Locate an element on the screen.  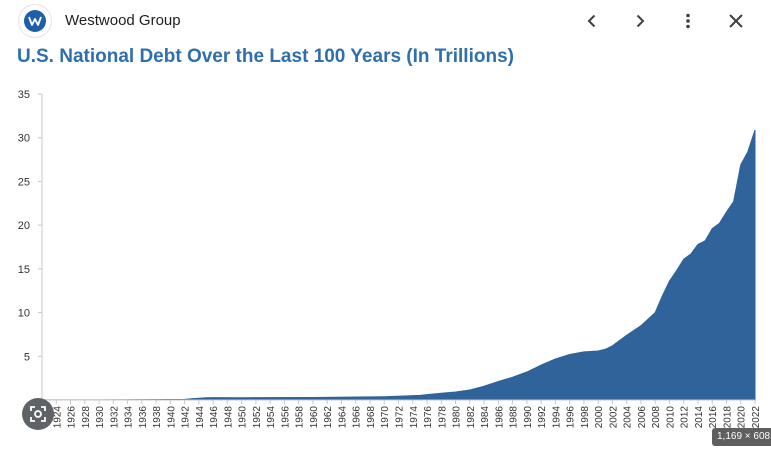
x-tick-label: 1936 is located at coordinates (143, 417).